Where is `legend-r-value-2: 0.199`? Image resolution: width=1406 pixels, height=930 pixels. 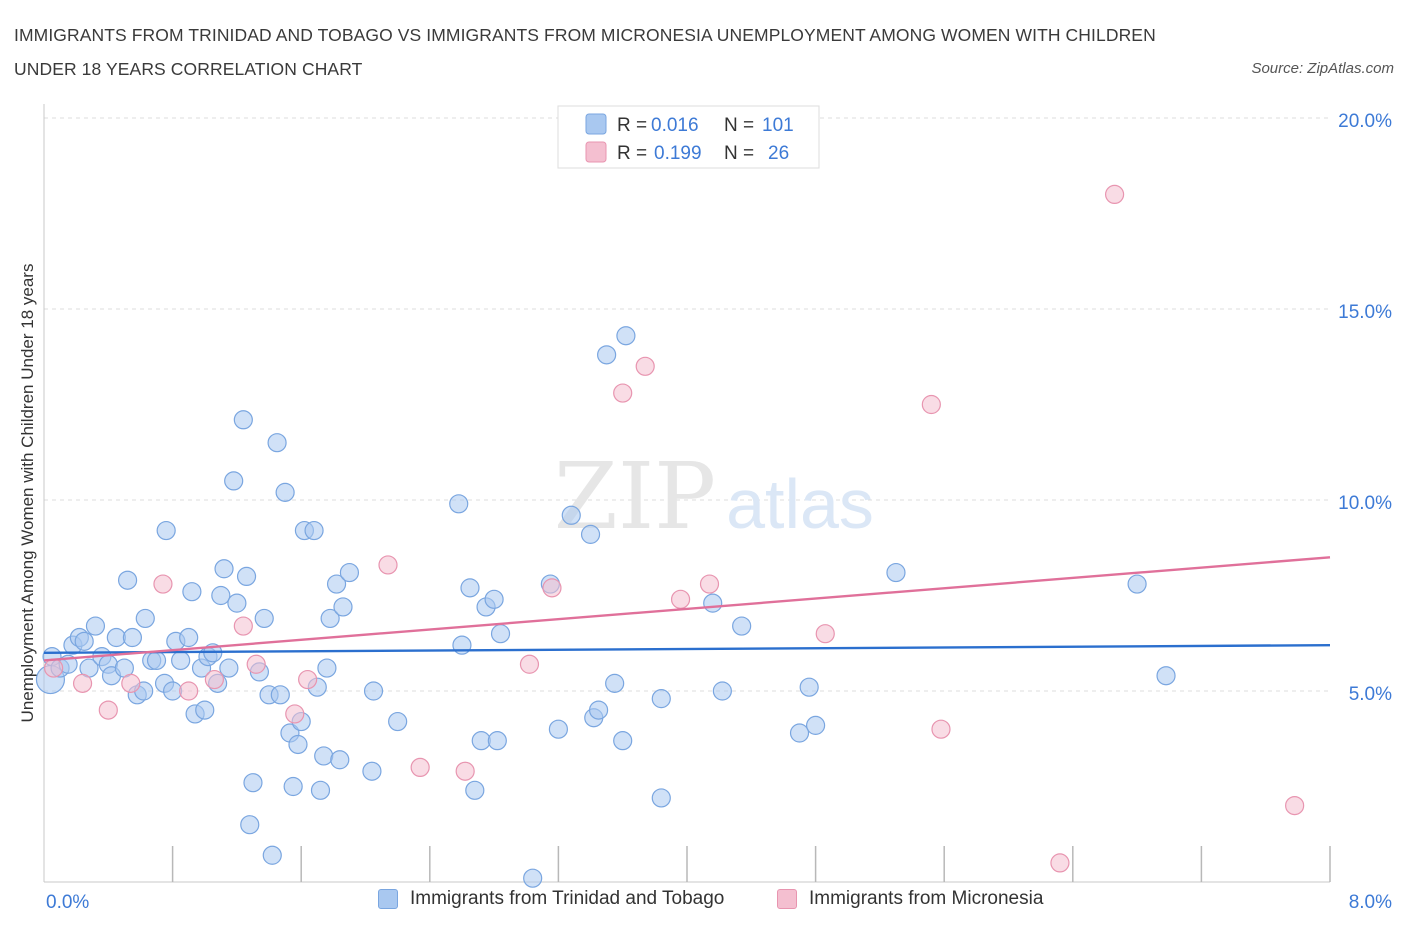
legend-r-value-2: 0.199 is located at coordinates (678, 153).